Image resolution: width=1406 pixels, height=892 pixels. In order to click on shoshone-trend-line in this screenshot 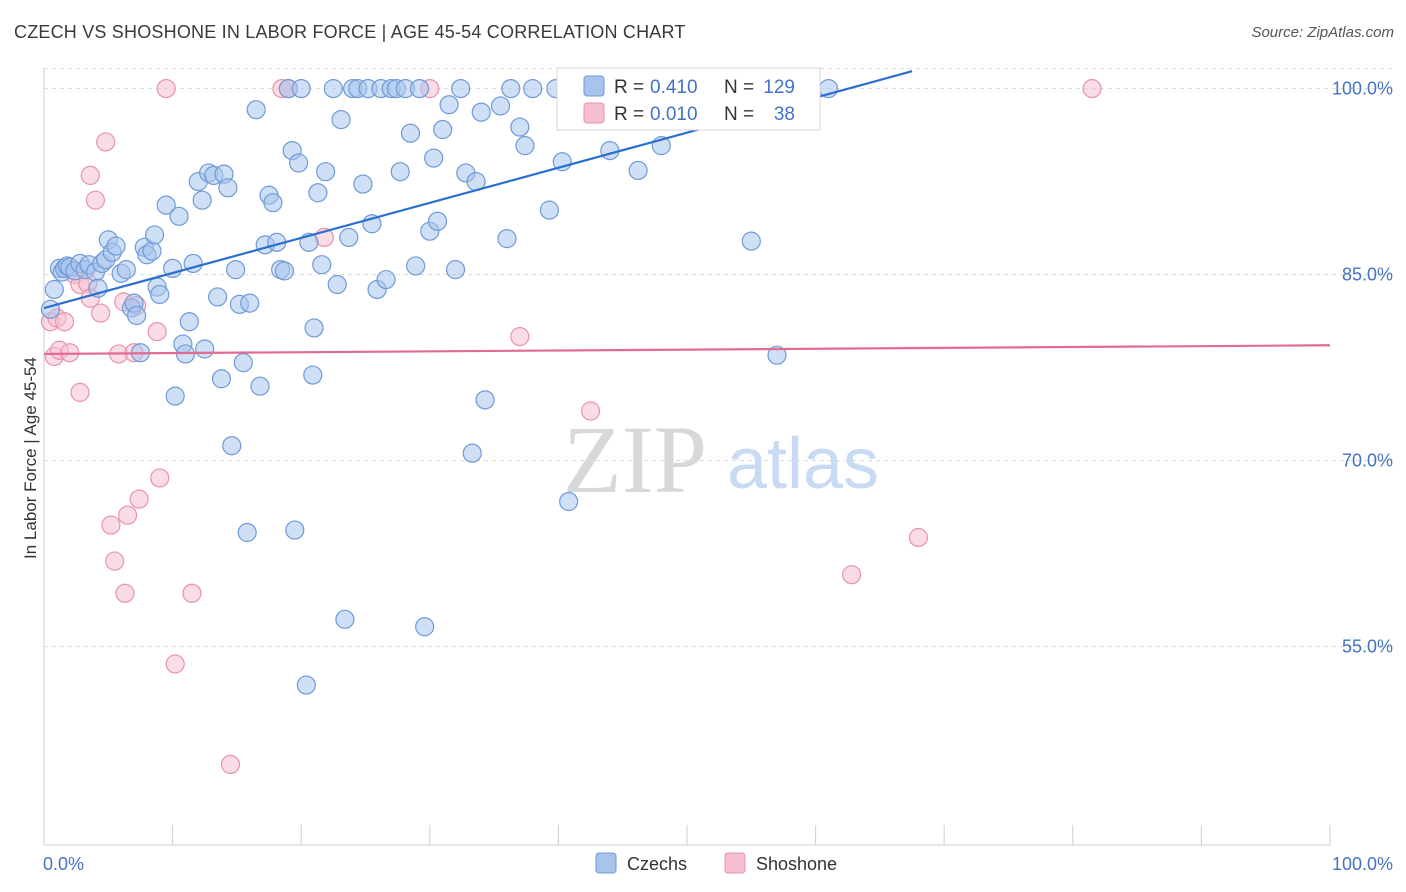, I will do `click(687, 350)`.